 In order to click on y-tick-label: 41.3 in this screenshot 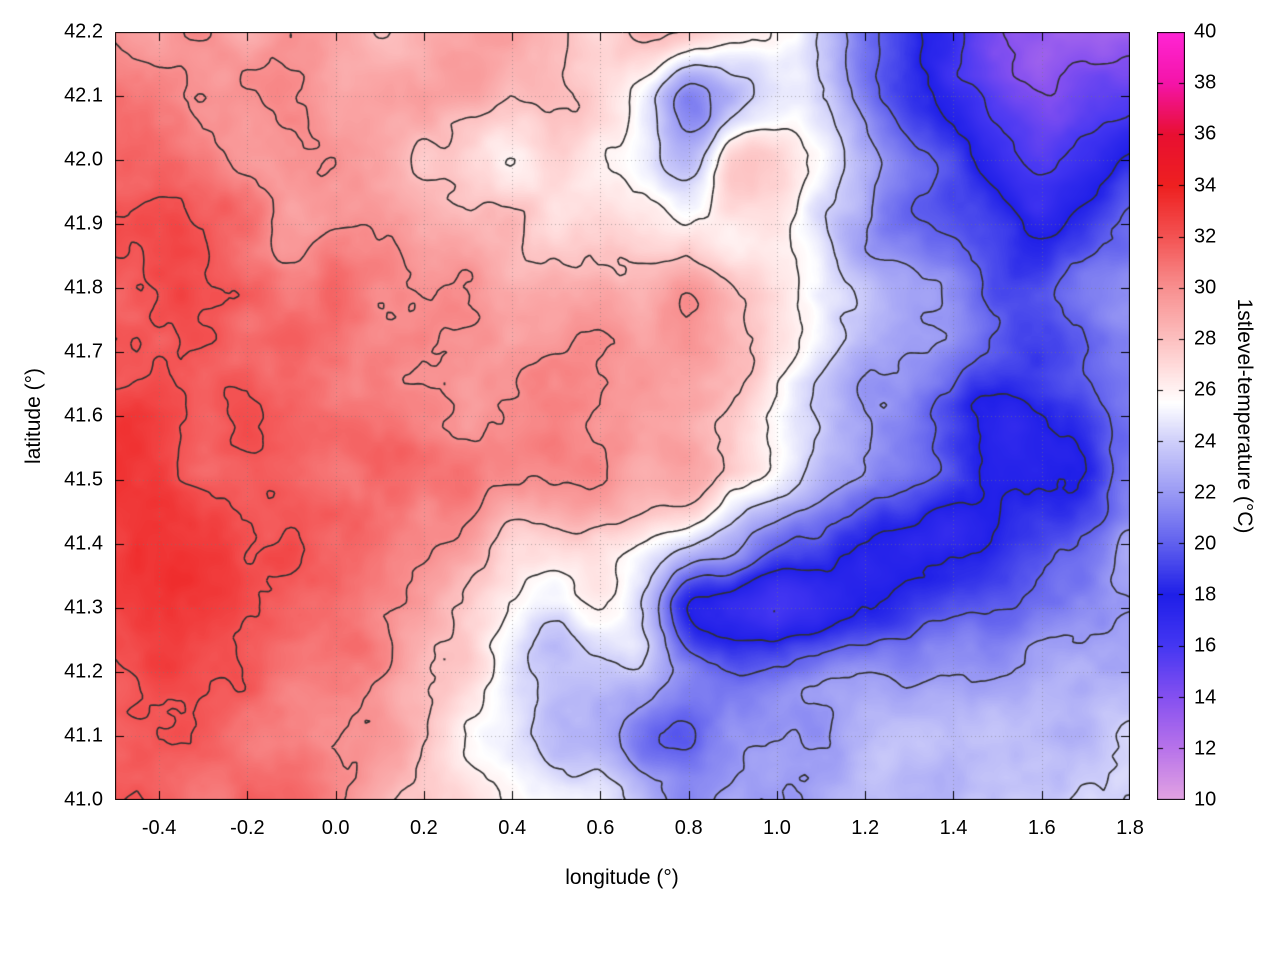, I will do `click(83, 607)`.